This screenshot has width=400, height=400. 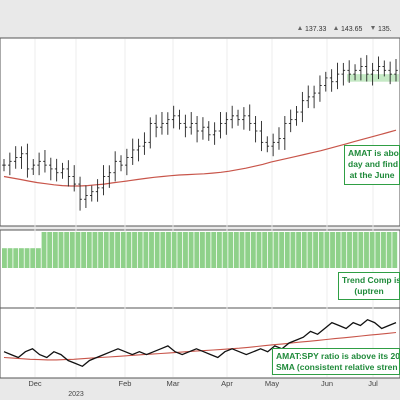 I want to click on readout-row: 137.33 143.65 135., so click(x=345, y=29).